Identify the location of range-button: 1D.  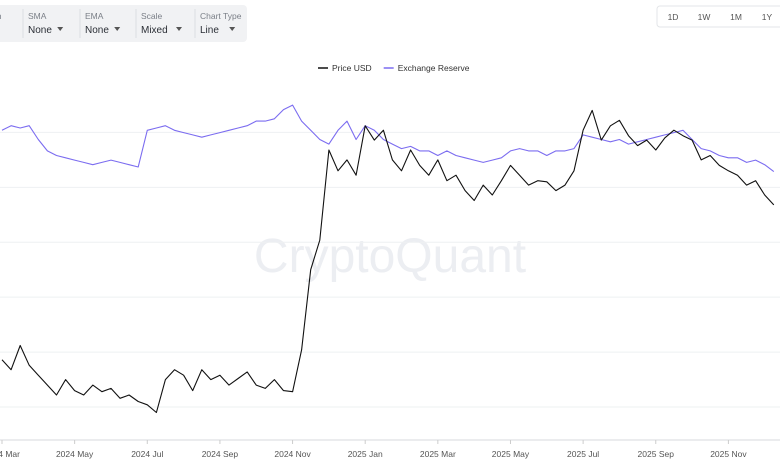
(673, 17).